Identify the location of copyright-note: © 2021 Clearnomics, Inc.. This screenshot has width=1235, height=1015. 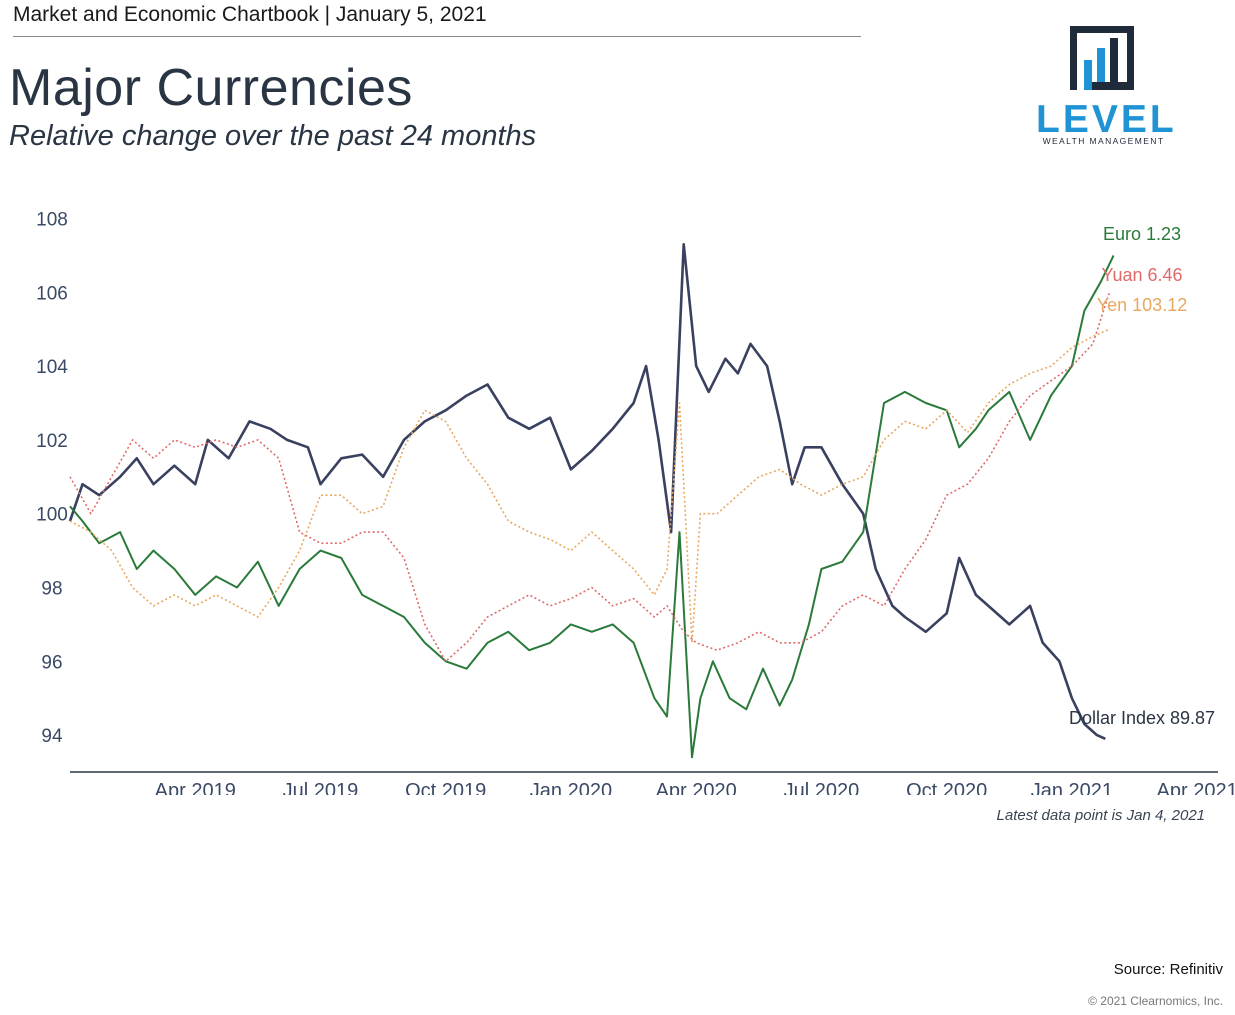
(1155, 1001).